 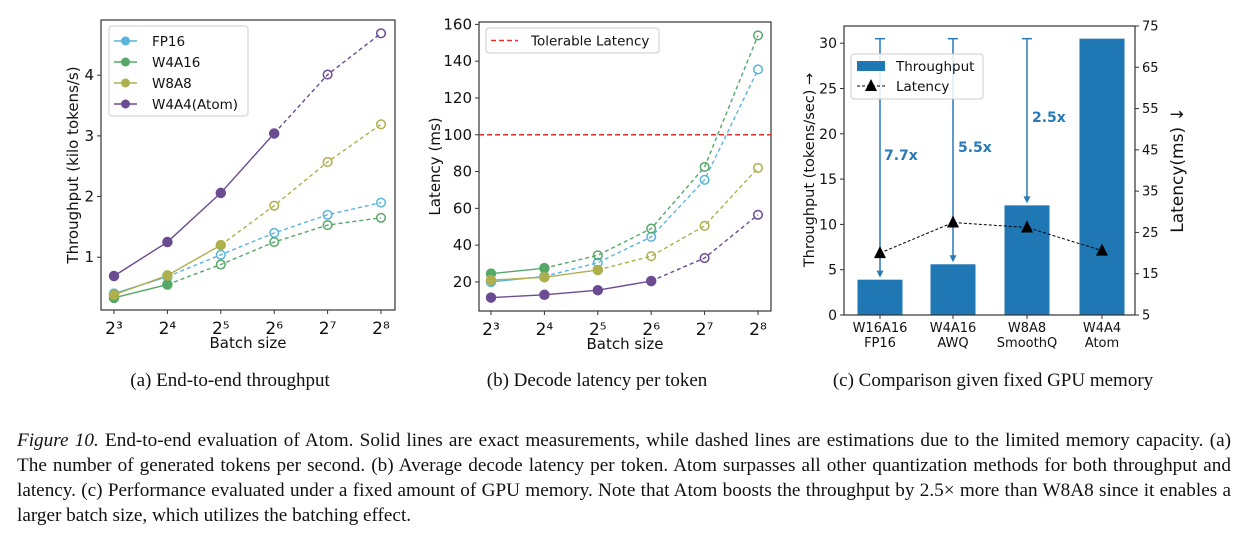 What do you see at coordinates (1049, 118) in the screenshot?
I see `speedup-label: 2.5x` at bounding box center [1049, 118].